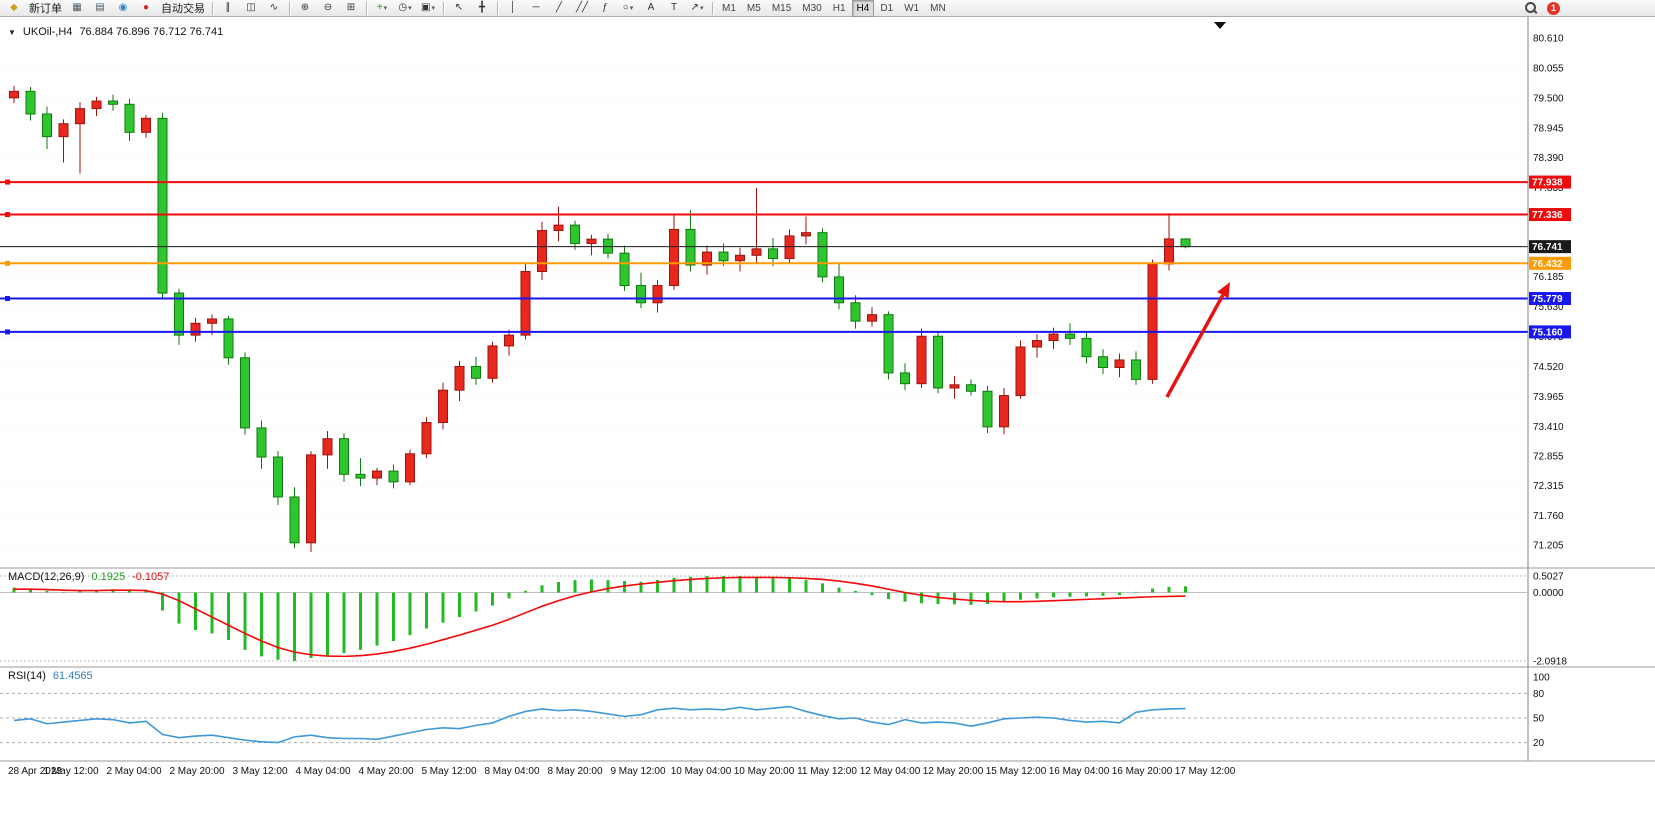  Describe the element at coordinates (382, 7) in the screenshot. I see `new-chart-icon: + ▾` at that location.